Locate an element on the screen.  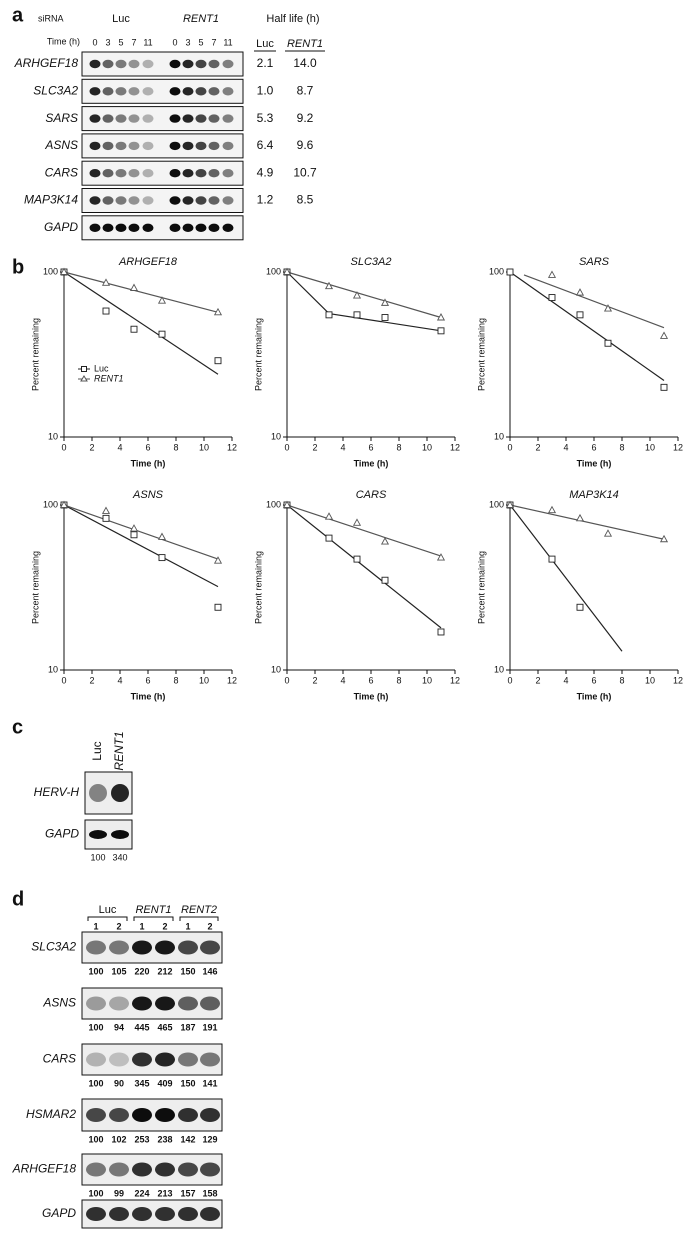
half-life-value: 8.7 is located at coordinates (305, 90).